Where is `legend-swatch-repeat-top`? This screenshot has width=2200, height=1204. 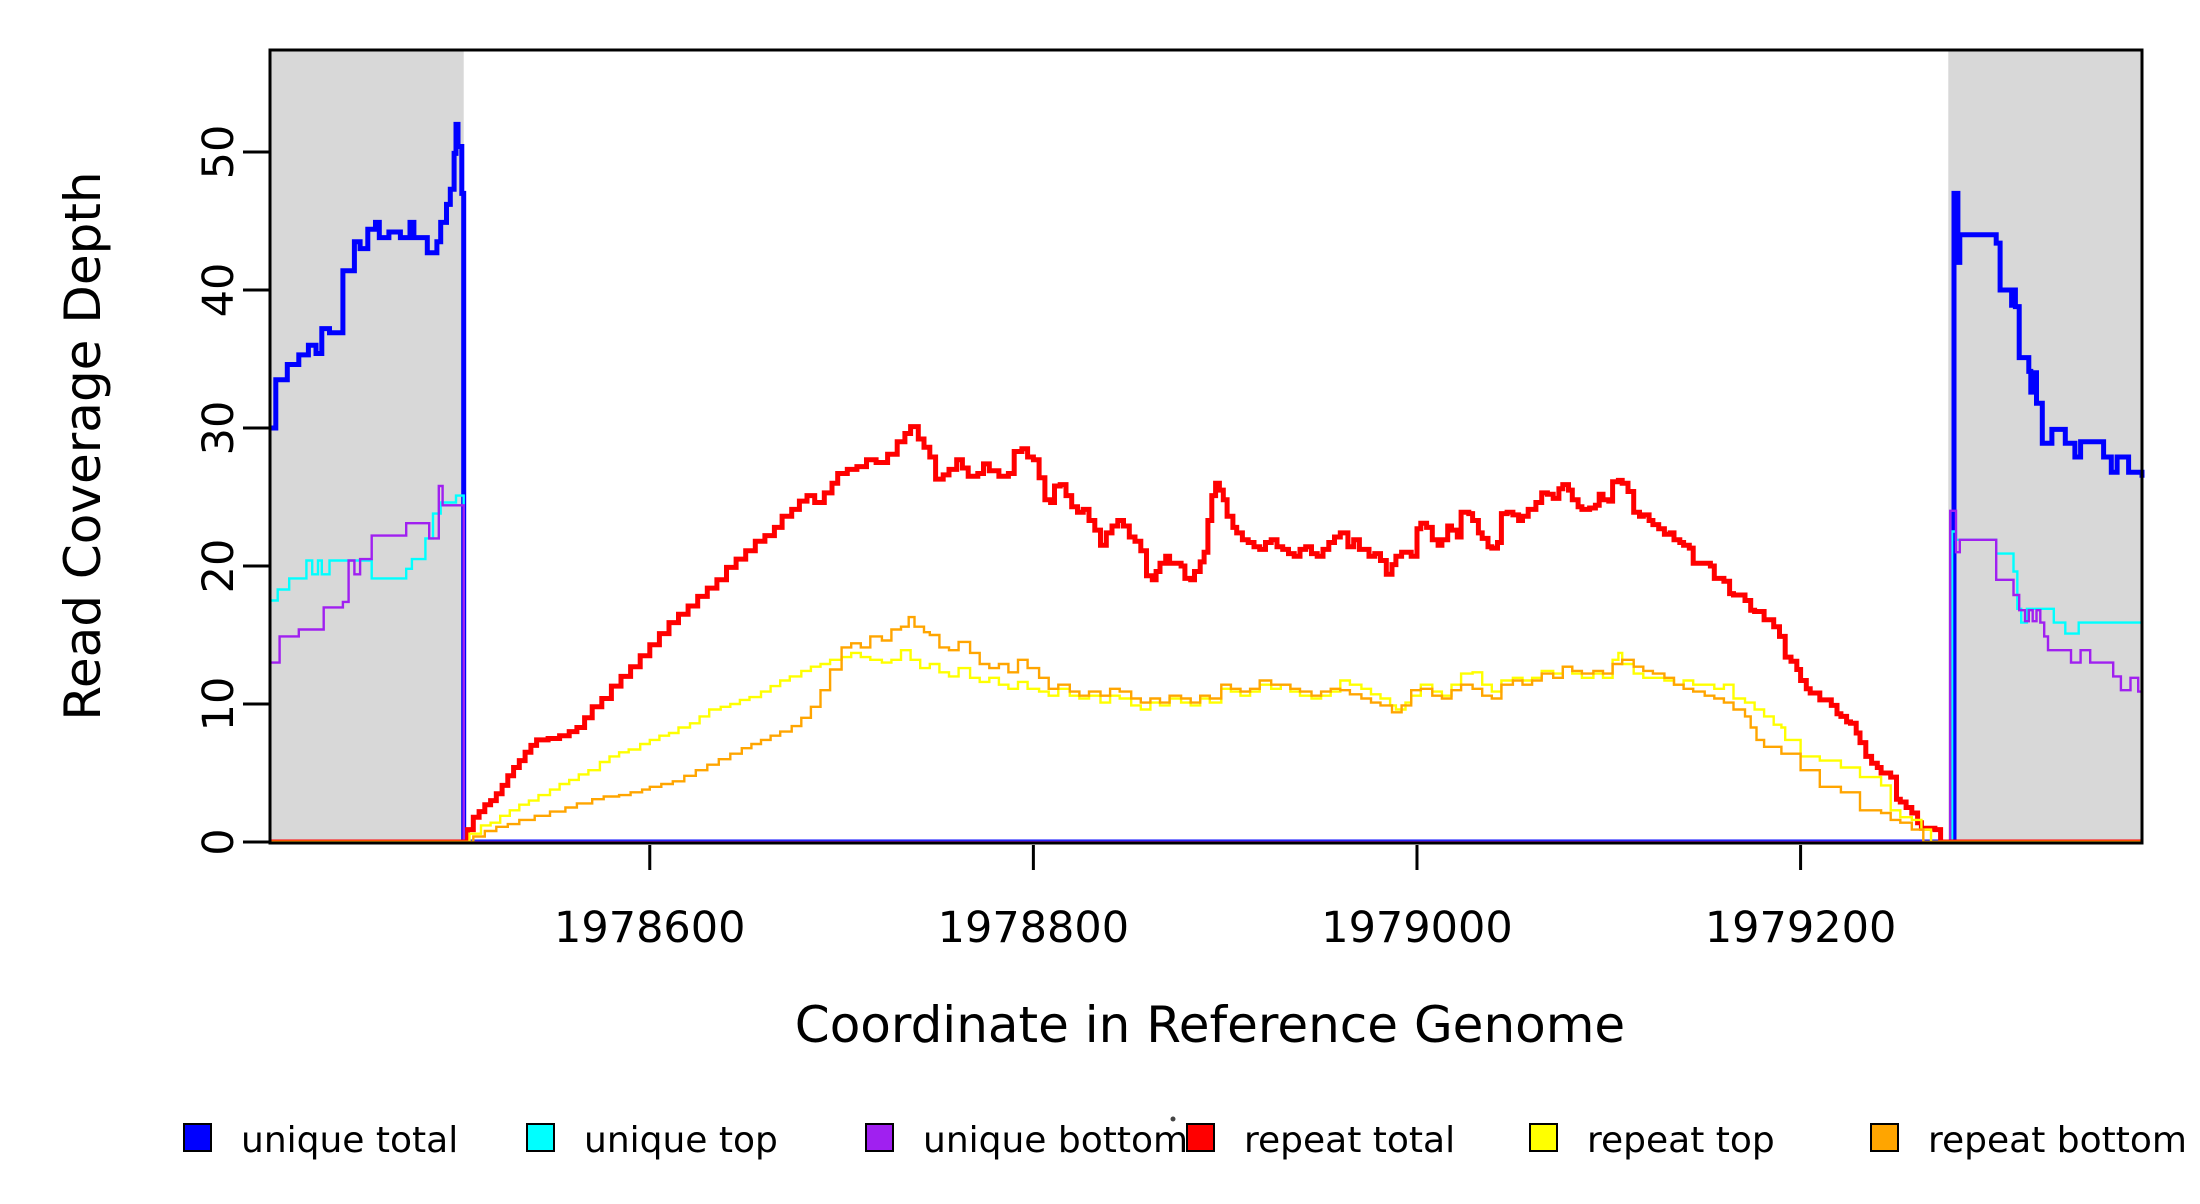
legend-swatch-repeat-top is located at coordinates (1543, 1137).